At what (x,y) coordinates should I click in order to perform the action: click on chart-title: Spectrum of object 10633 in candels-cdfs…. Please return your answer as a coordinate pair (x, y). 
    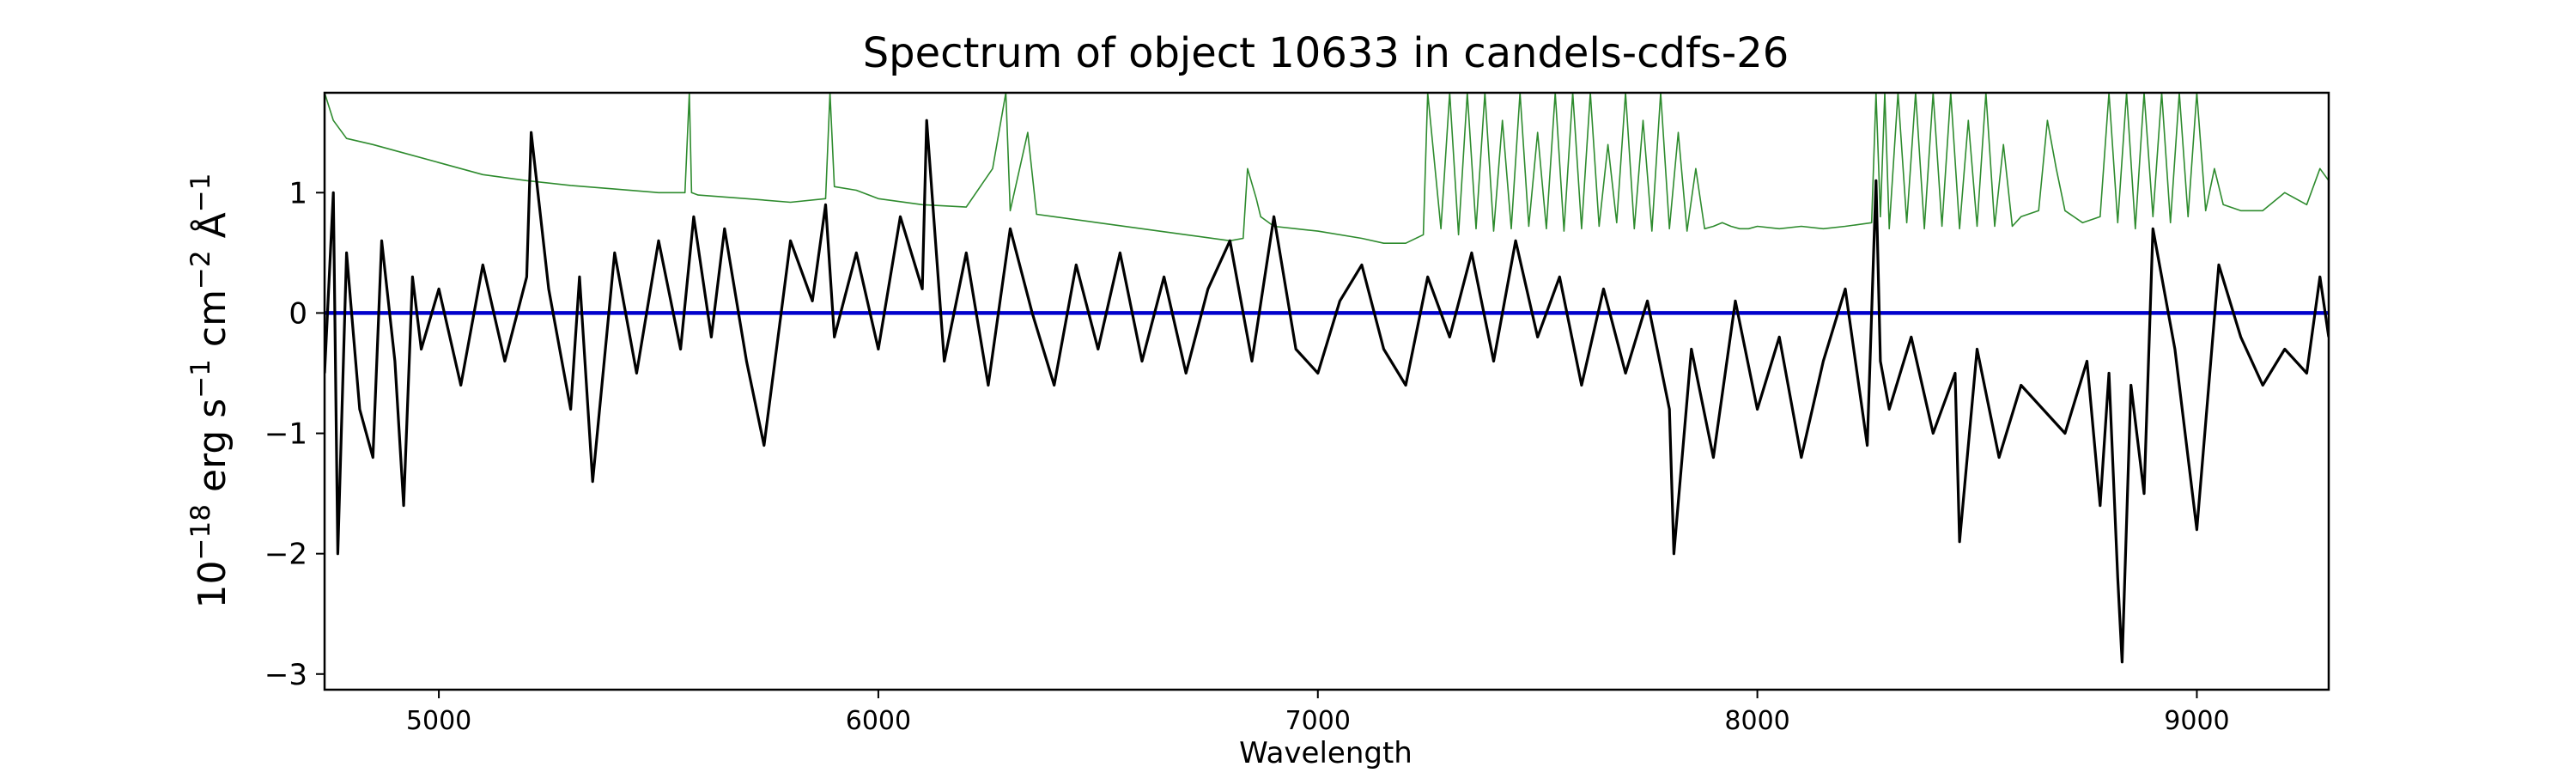
    Looking at the image, I should click on (1326, 53).